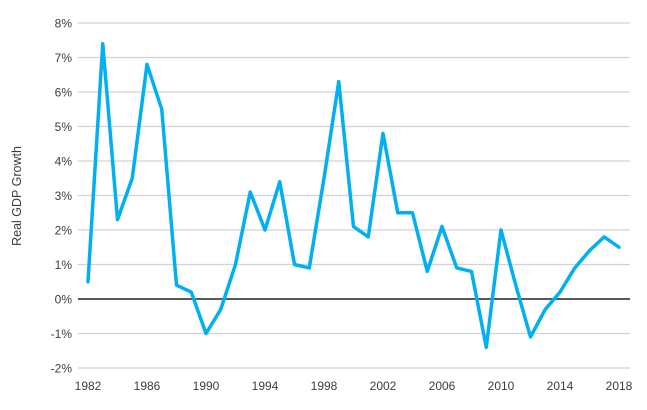  Describe the element at coordinates (147, 386) in the screenshot. I see `x-axis-tick-label: 1986` at that location.